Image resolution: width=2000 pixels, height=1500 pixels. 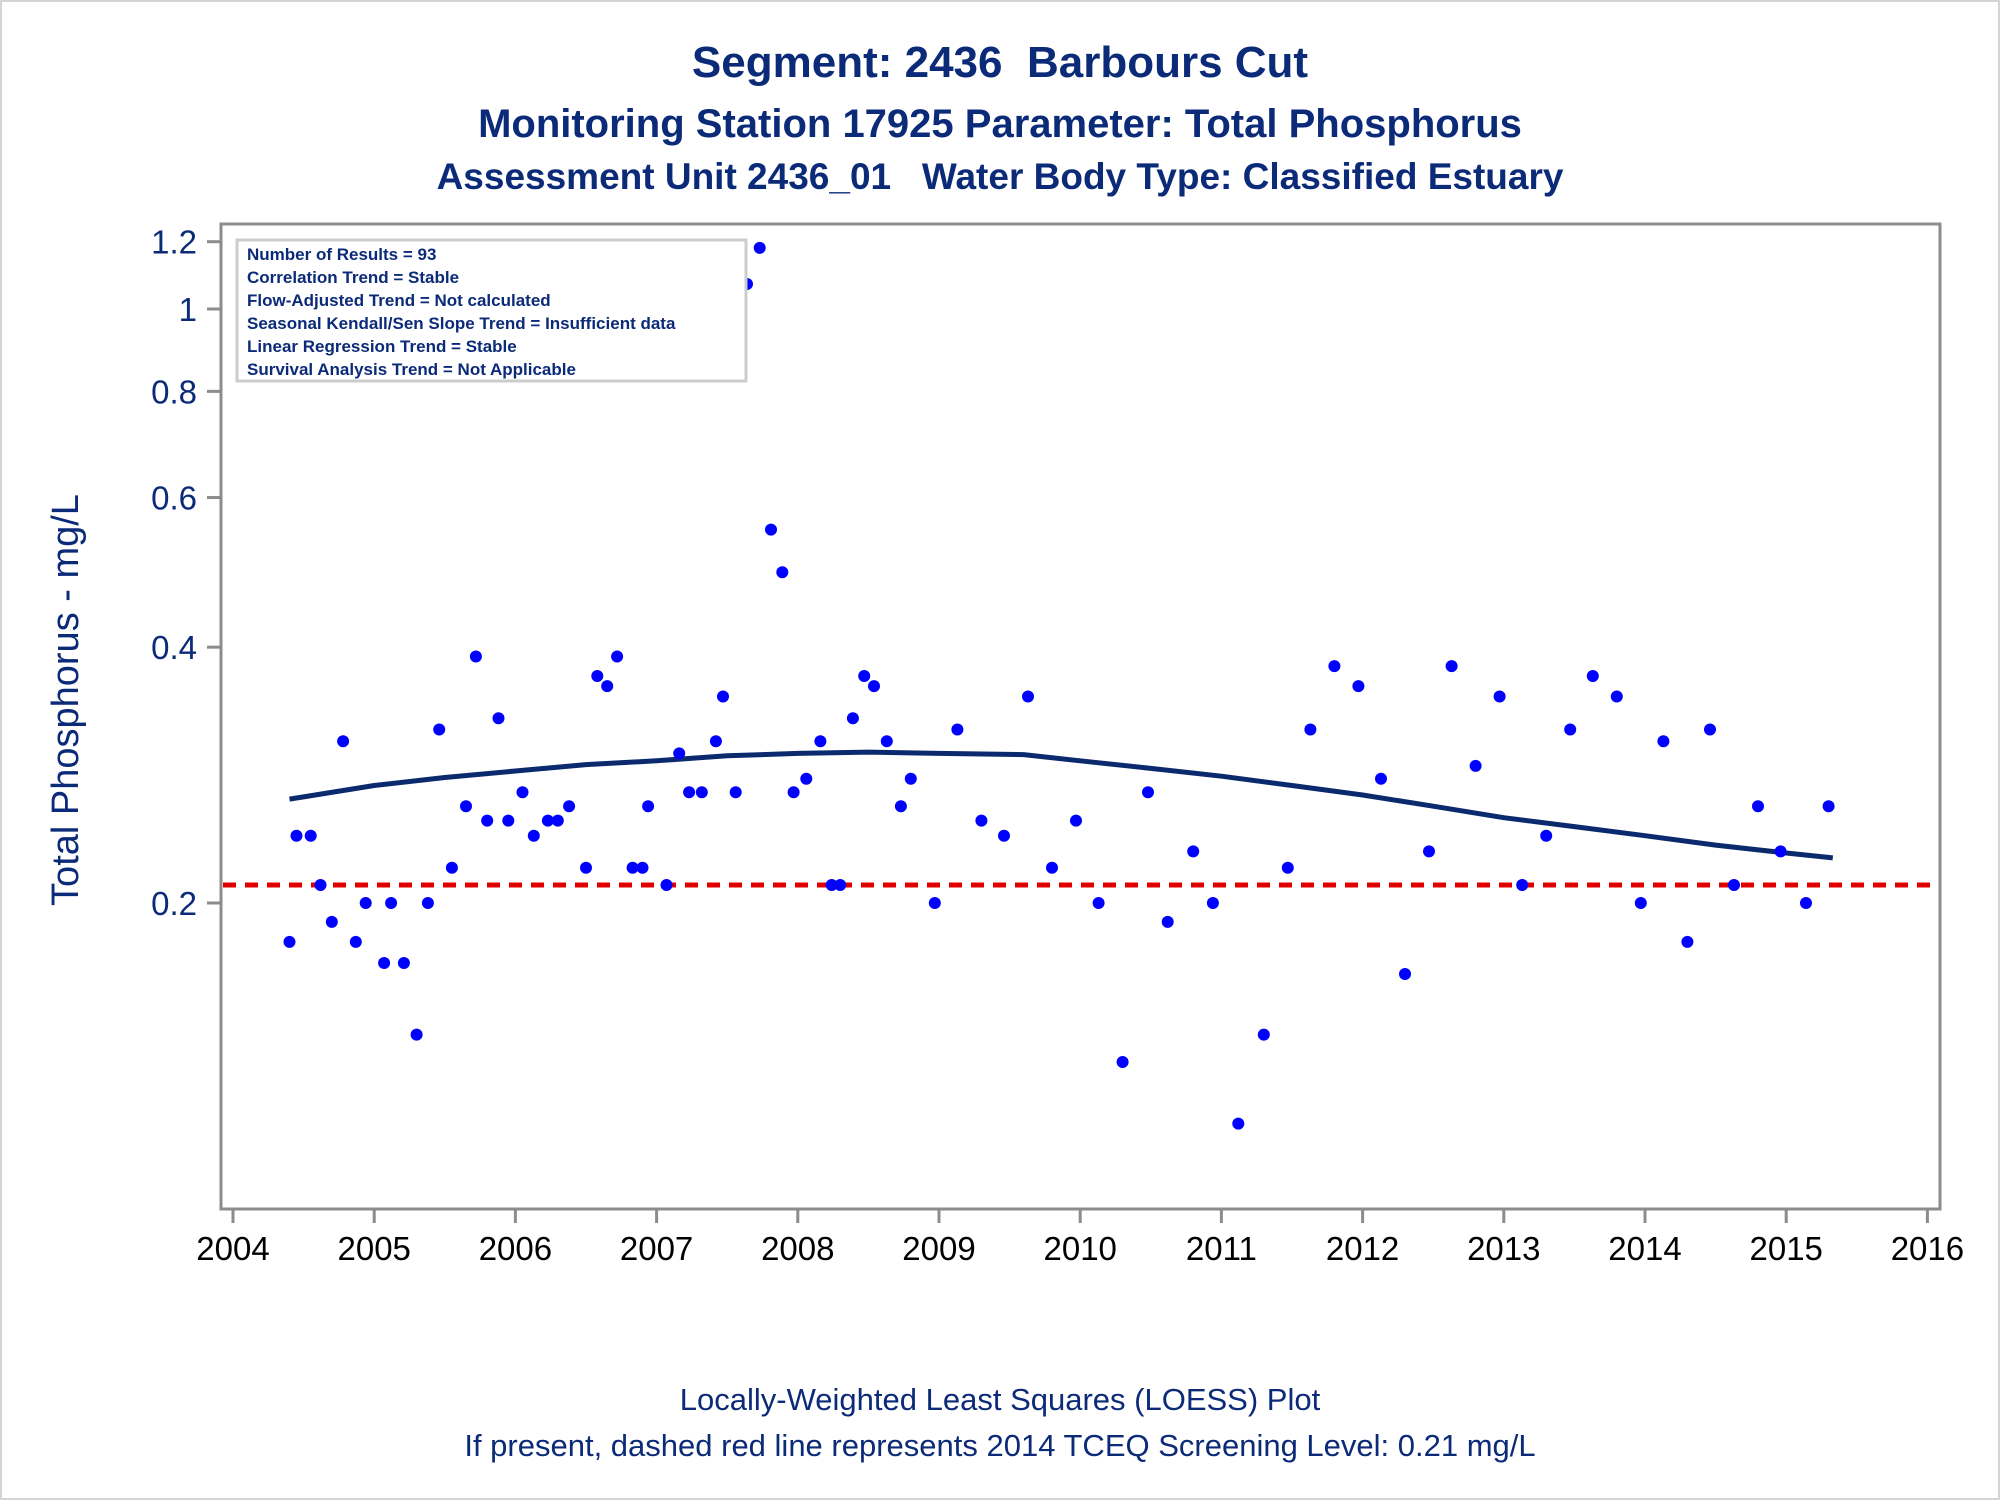 What do you see at coordinates (341, 254) in the screenshot?
I see `trend-stat-line: Number of Results = 93` at bounding box center [341, 254].